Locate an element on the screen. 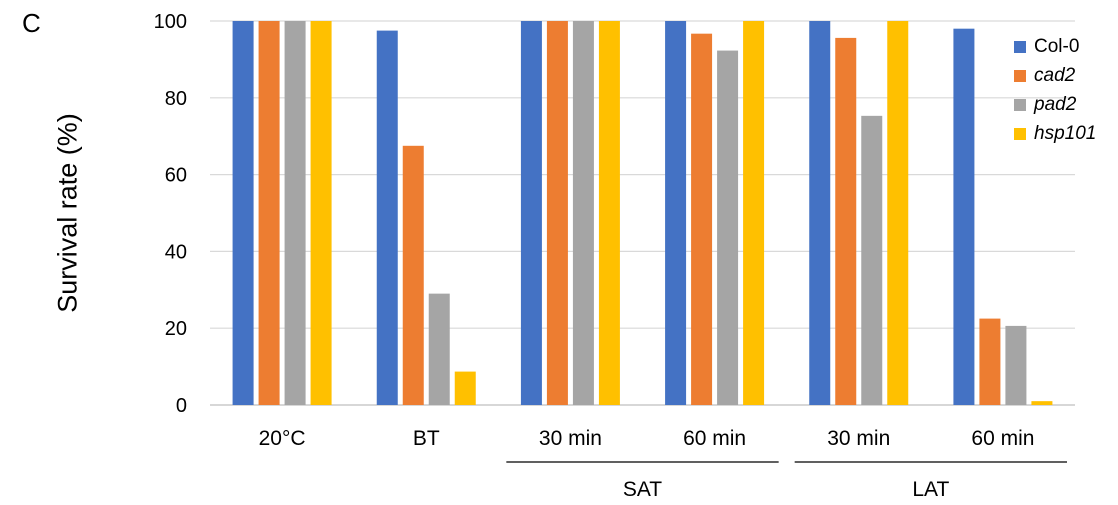 The height and width of the screenshot is (505, 1118). y-tick-label: 60 is located at coordinates (176, 176).